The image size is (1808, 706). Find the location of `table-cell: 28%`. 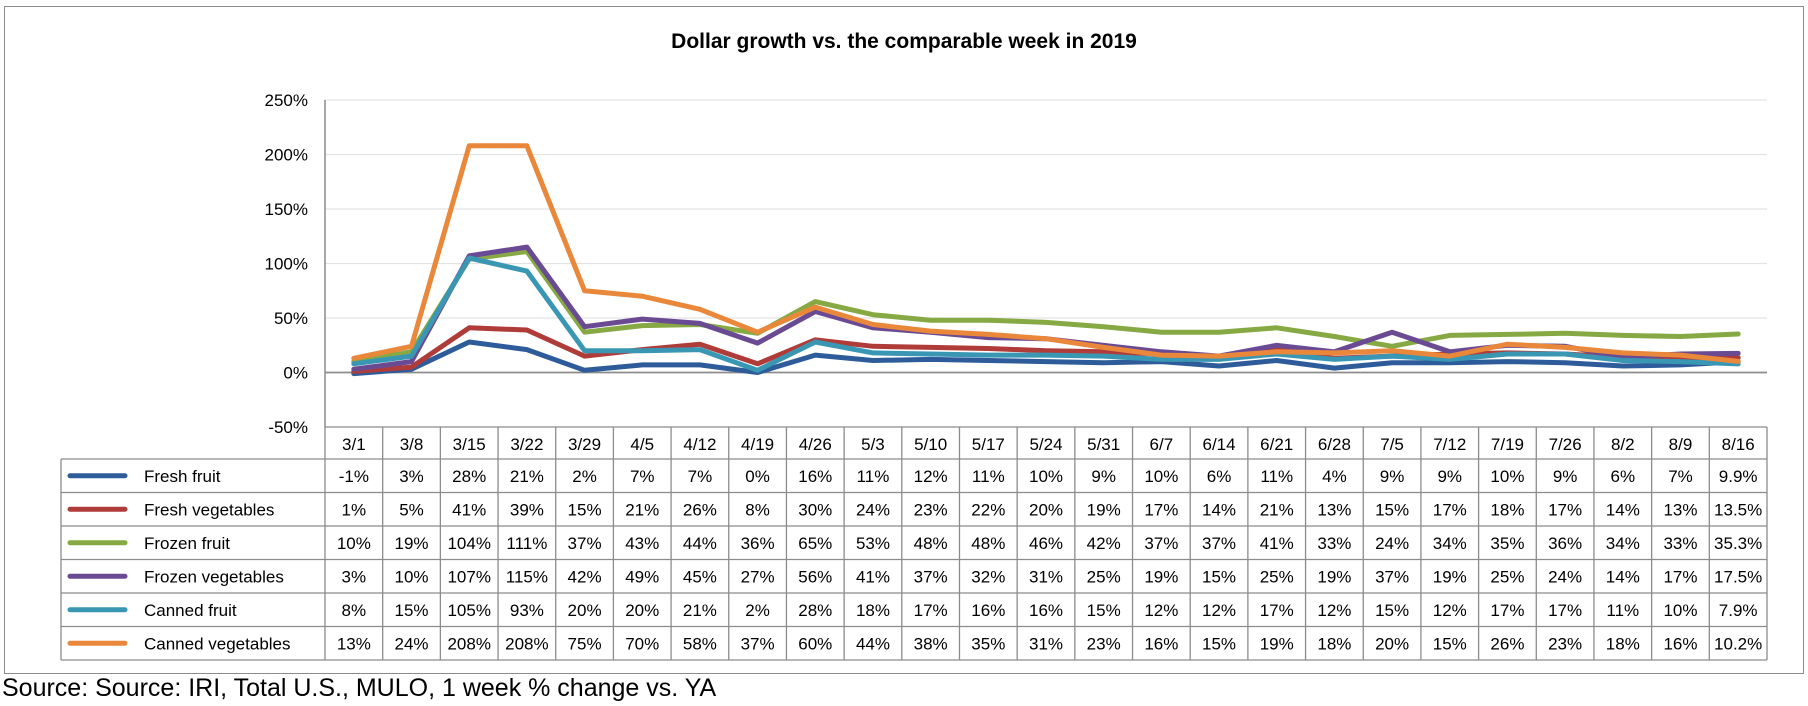

table-cell: 28% is located at coordinates (469, 476).